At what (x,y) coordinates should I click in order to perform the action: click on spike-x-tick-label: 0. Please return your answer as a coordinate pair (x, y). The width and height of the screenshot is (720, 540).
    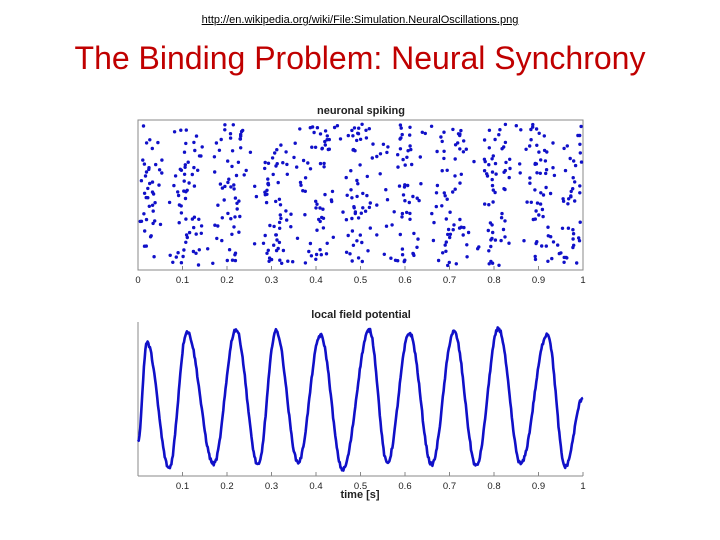
    Looking at the image, I should click on (137, 280).